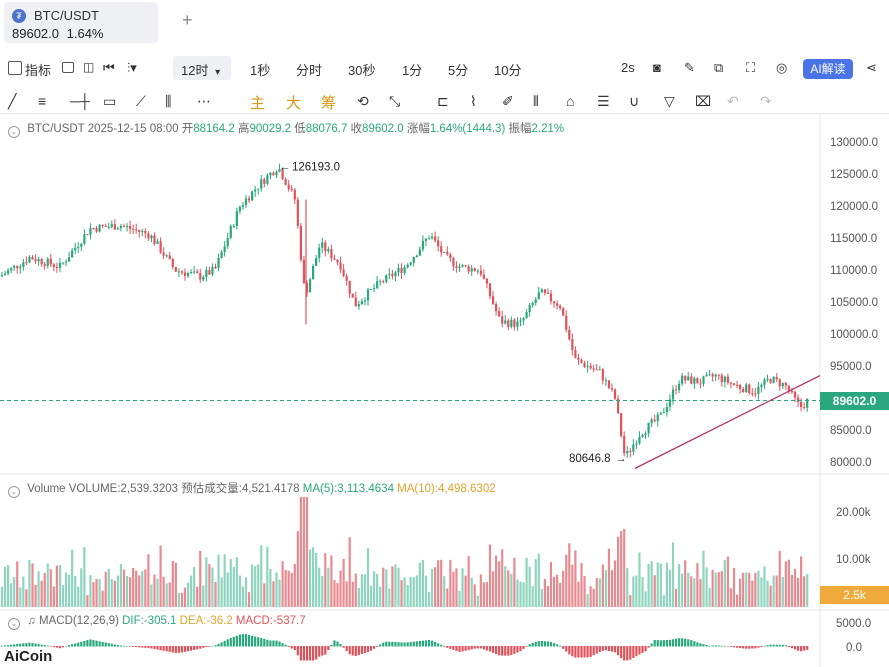 The image size is (889, 667). Describe the element at coordinates (657, 67) in the screenshot. I see `camera-icon: ◙` at that location.